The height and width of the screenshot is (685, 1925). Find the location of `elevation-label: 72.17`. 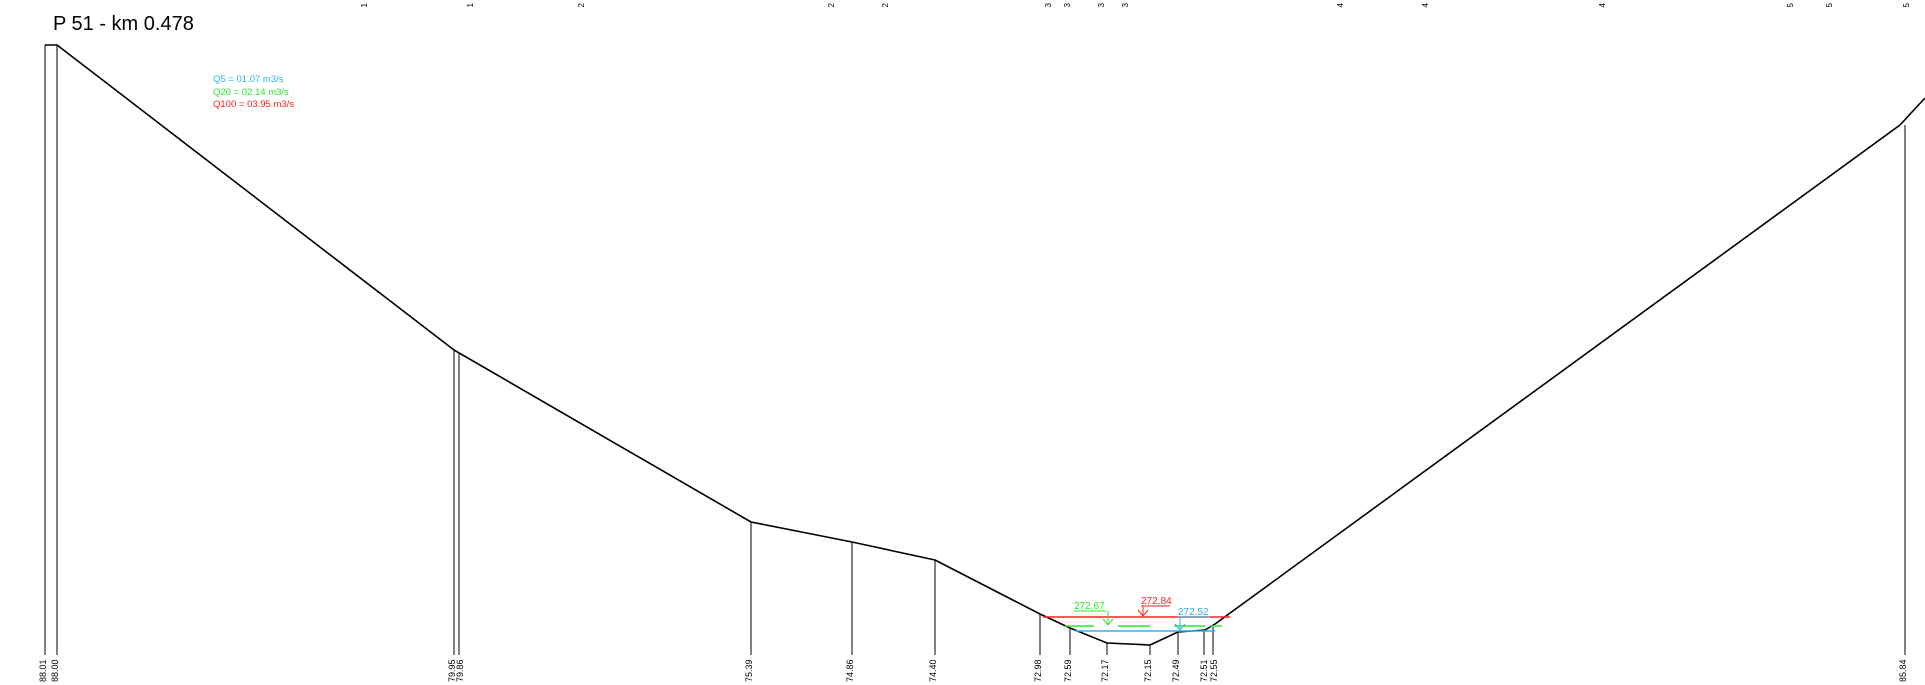

elevation-label: 72.17 is located at coordinates (1105, 670).